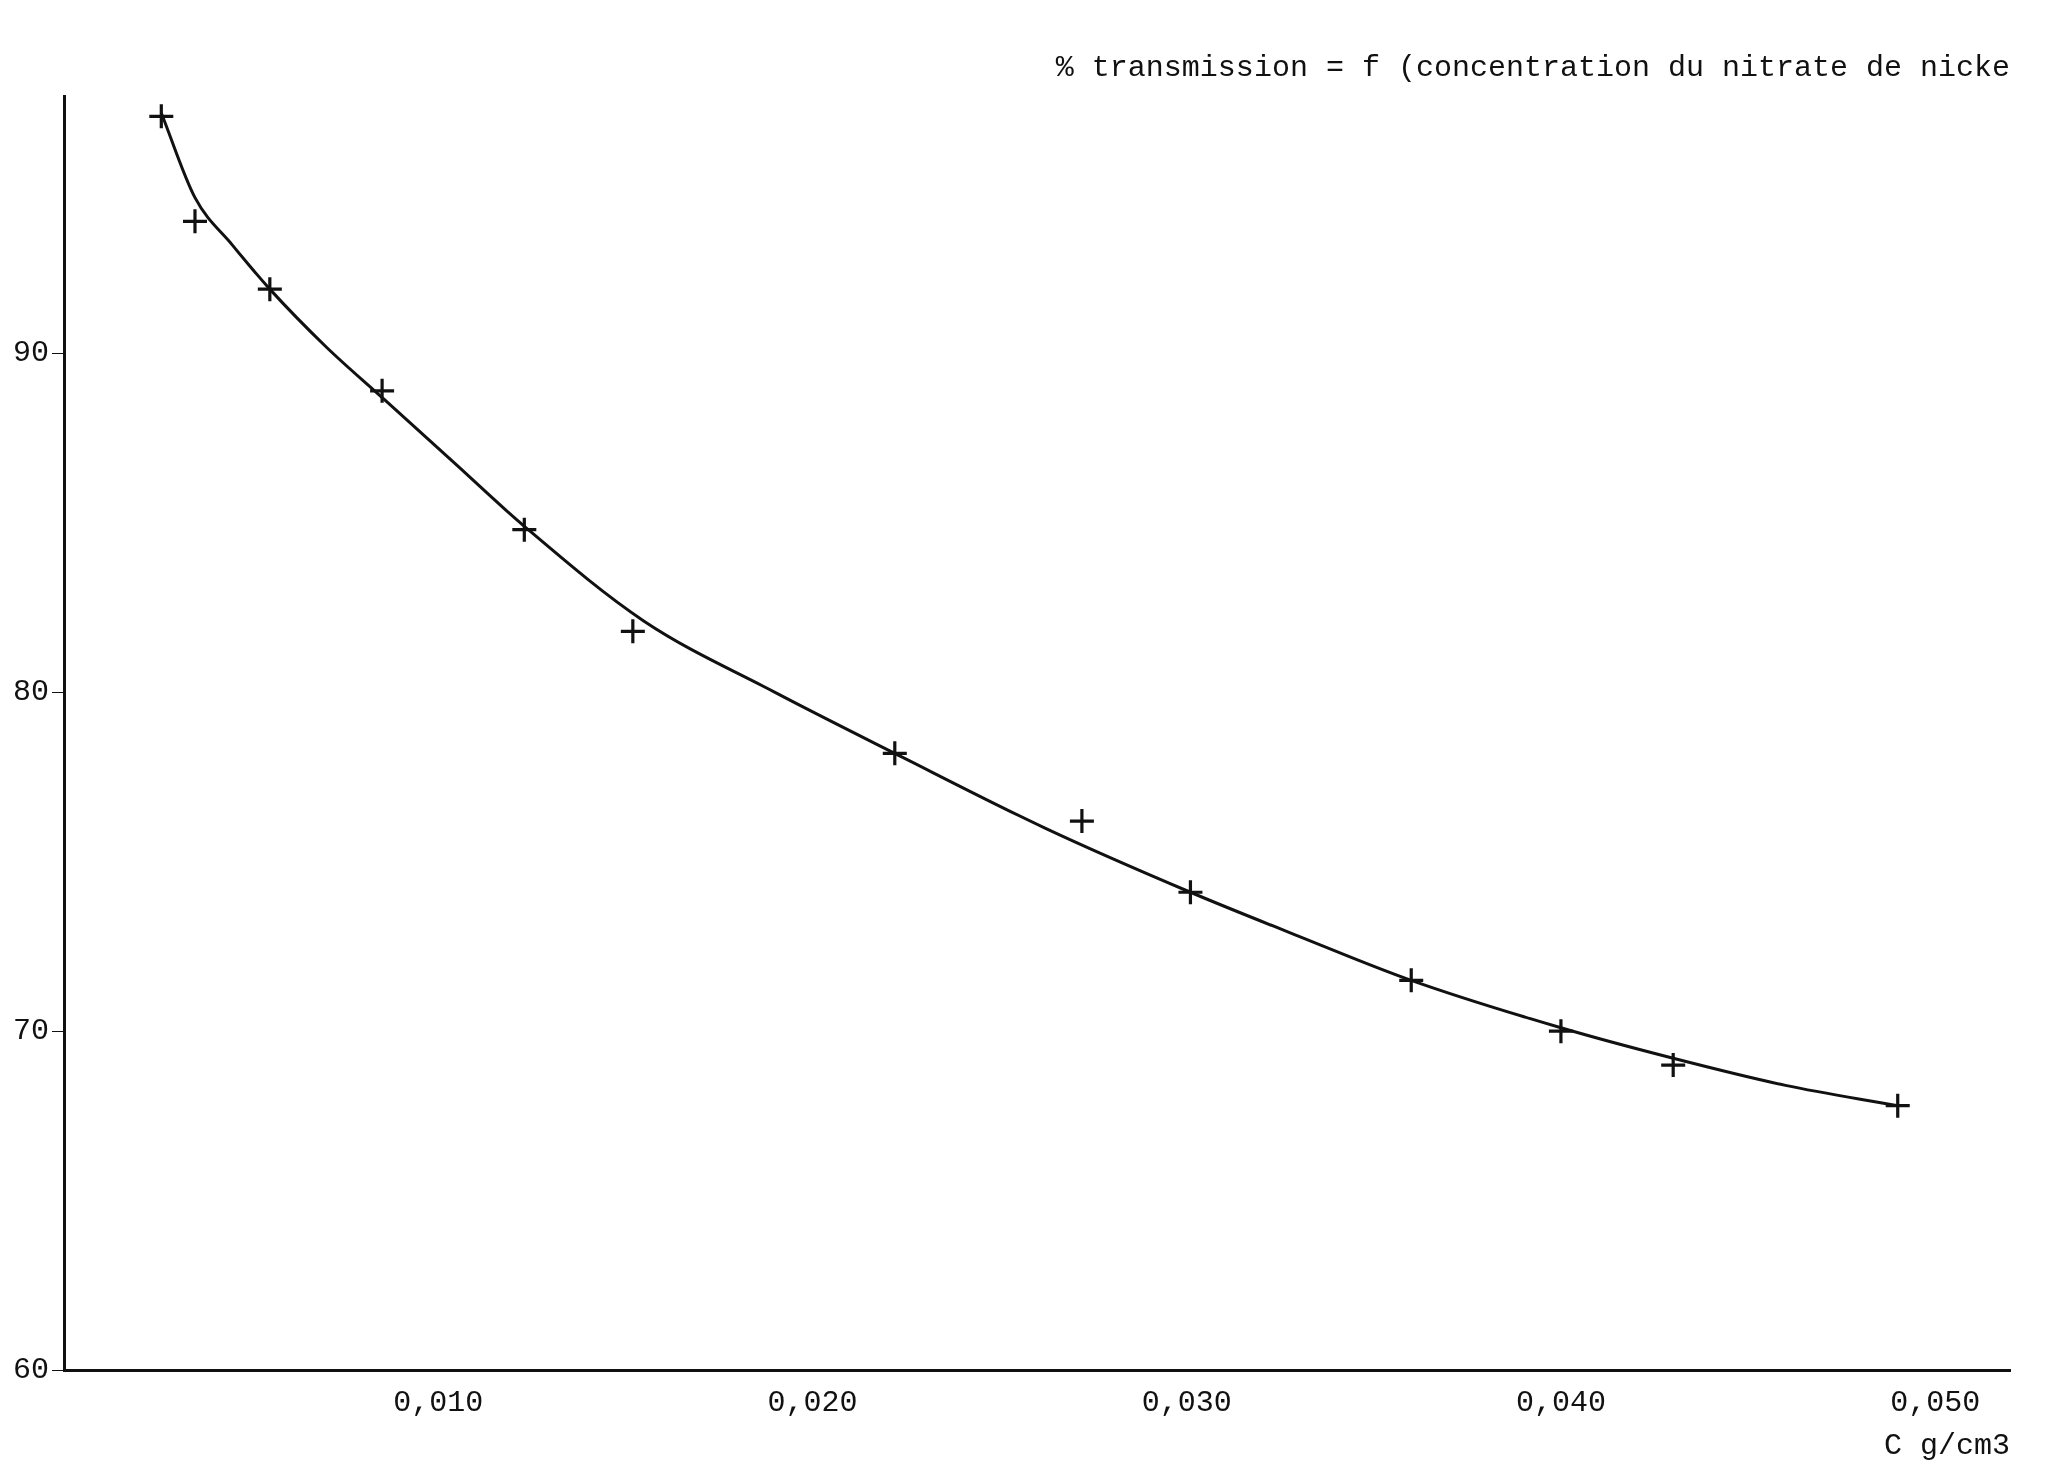 This screenshot has width=2050, height=1478. What do you see at coordinates (31, 353) in the screenshot?
I see `y-tick-label: 90` at bounding box center [31, 353].